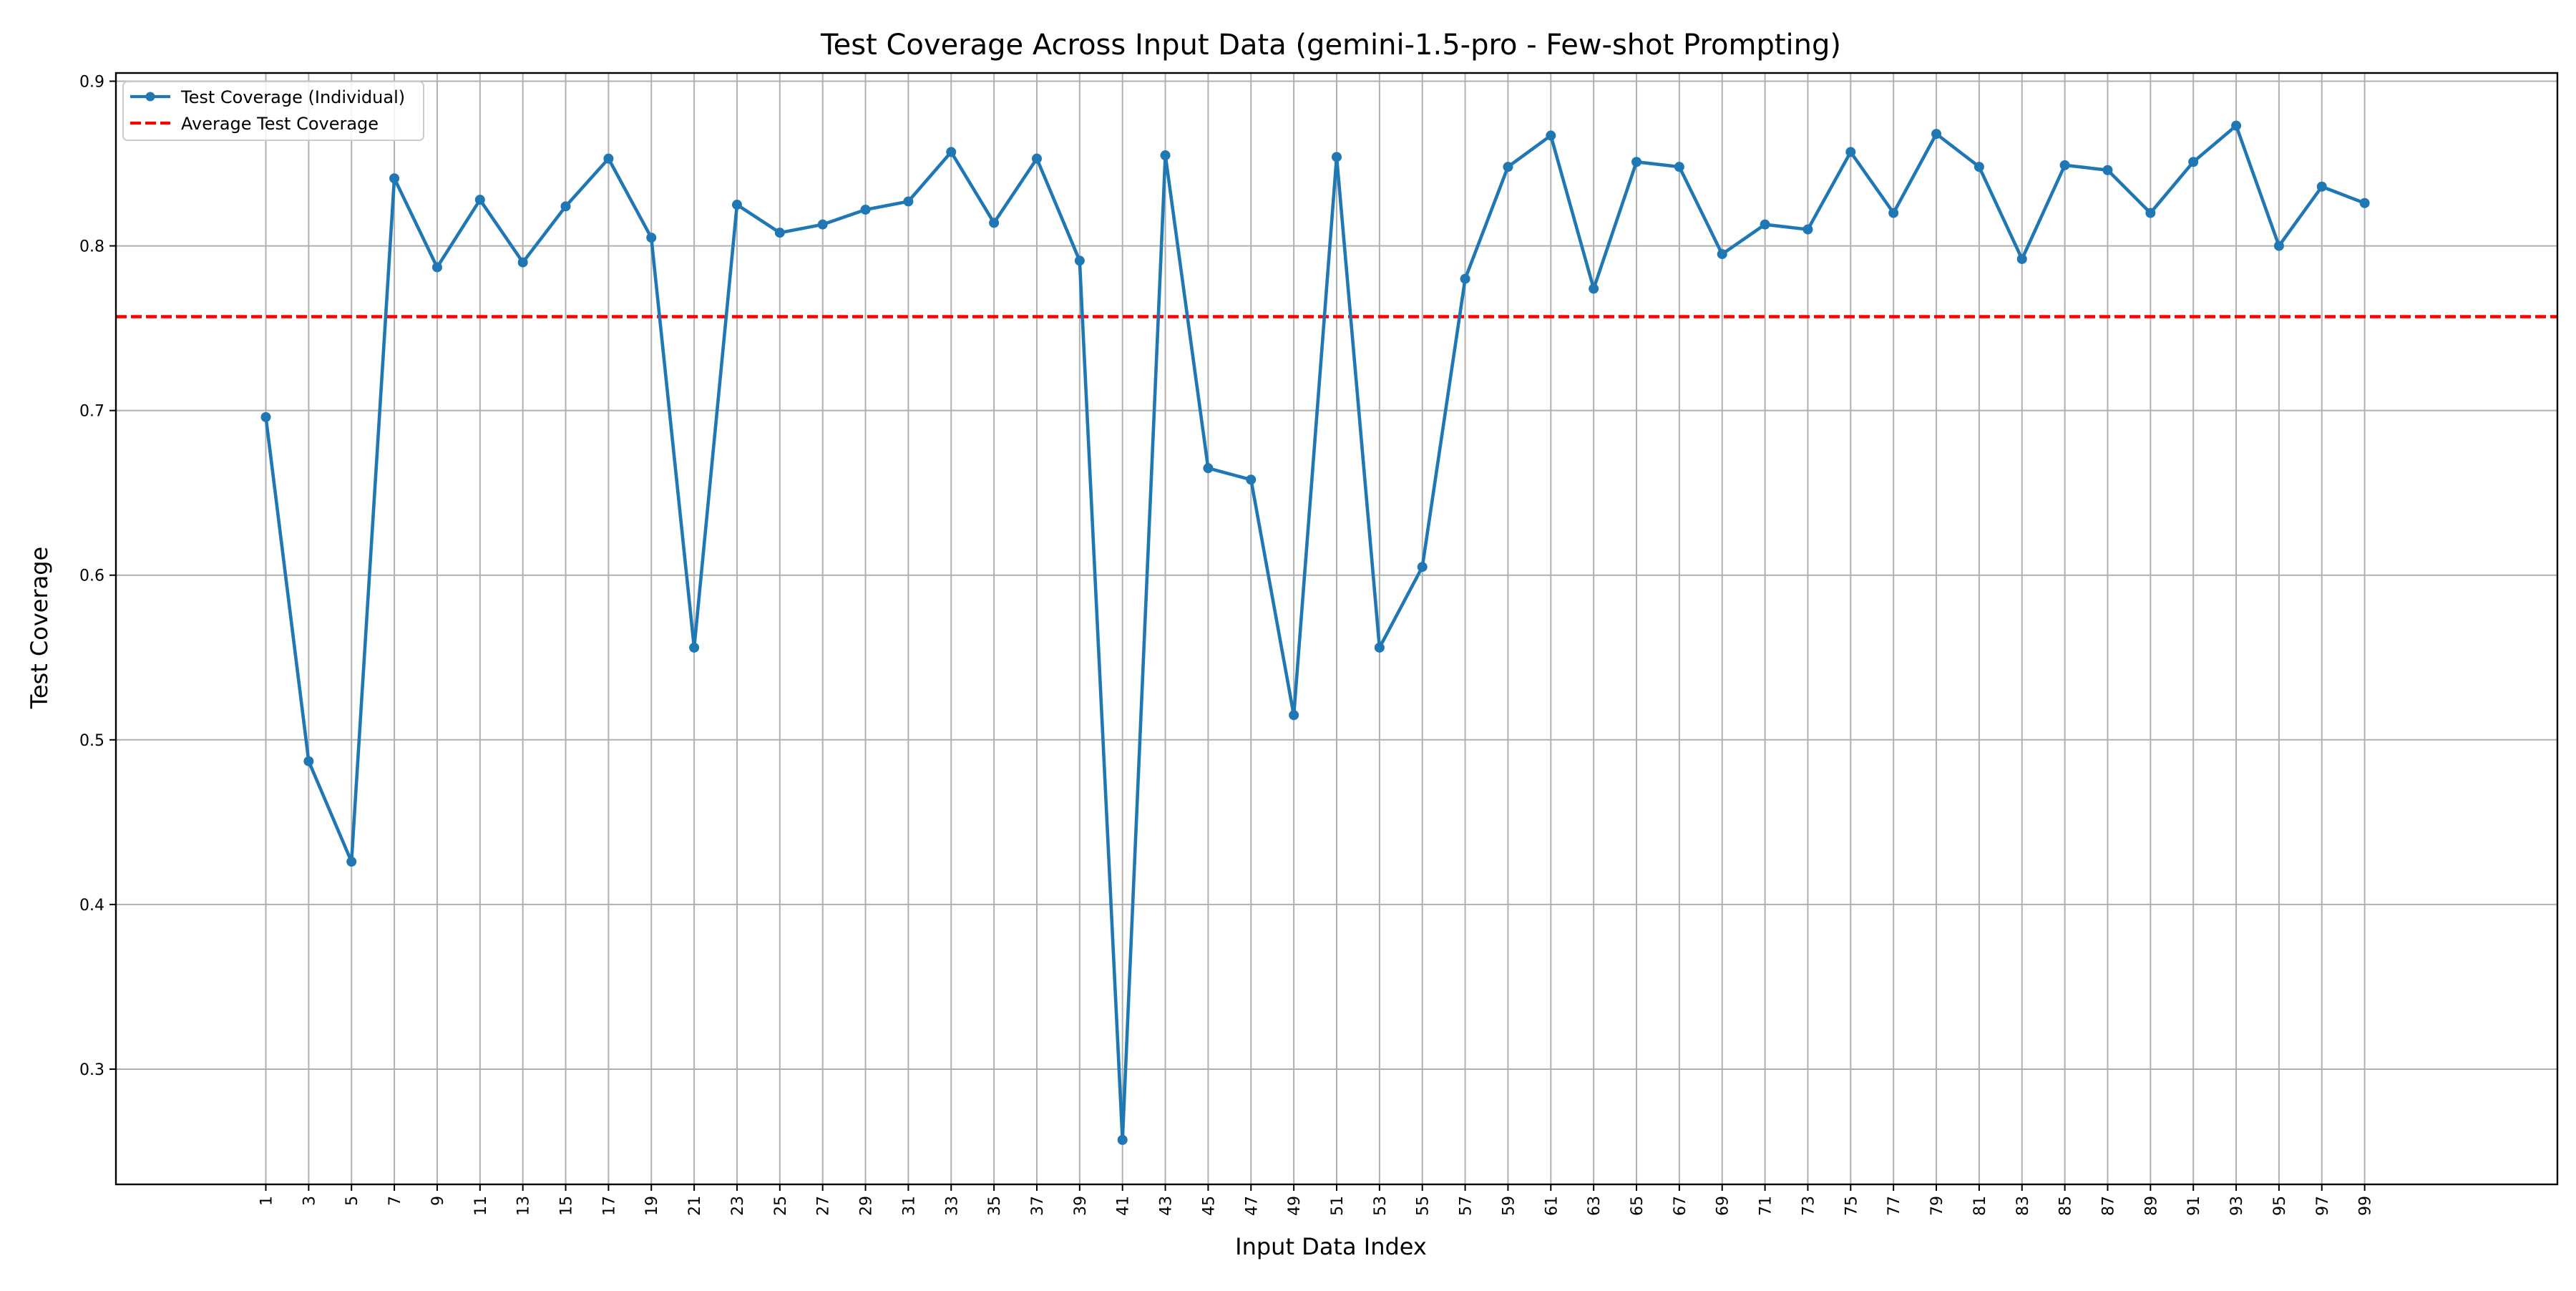 This screenshot has width=2576, height=1291. Describe the element at coordinates (567, 1206) in the screenshot. I see `x-tick-label: 15` at that location.